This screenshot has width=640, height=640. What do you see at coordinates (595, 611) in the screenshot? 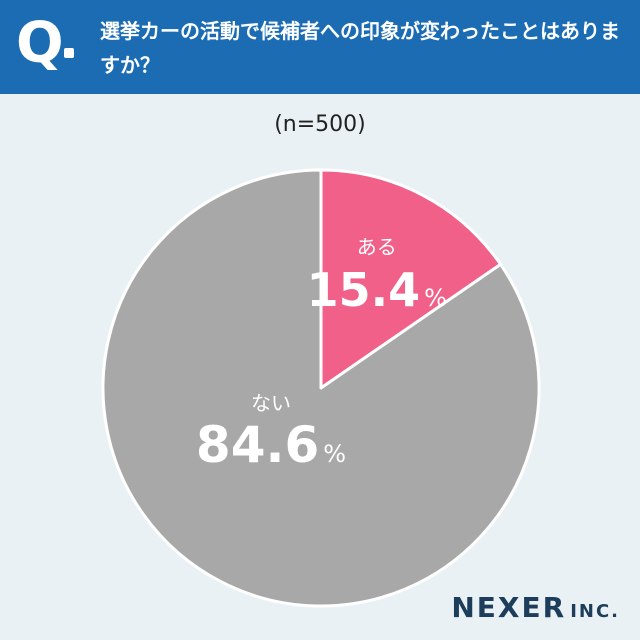
I see `logo-suffix: INC.` at bounding box center [595, 611].